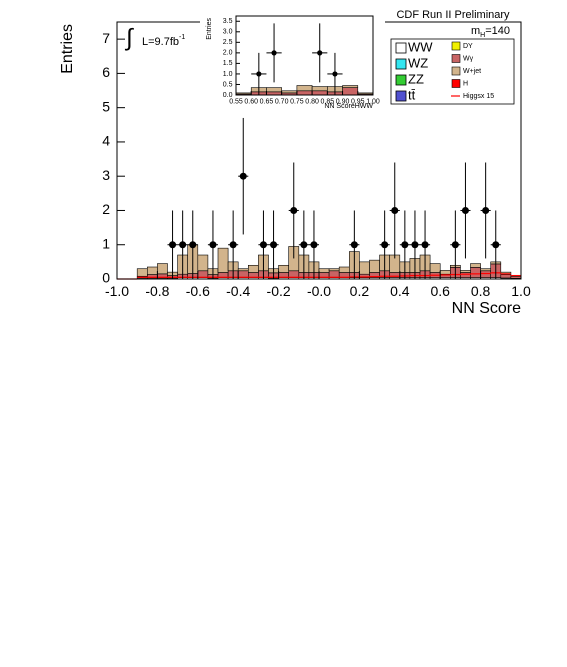 The width and height of the screenshot is (567, 667). I want to click on x-tick-label: -0.2, so click(279, 291).